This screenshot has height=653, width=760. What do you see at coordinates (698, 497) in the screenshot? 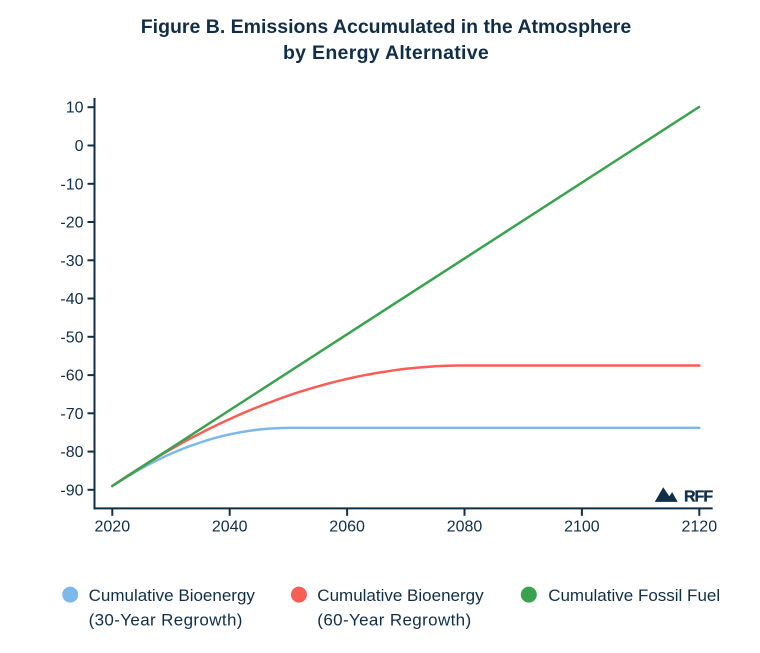
I see `svg-text: RFF` at bounding box center [698, 497].